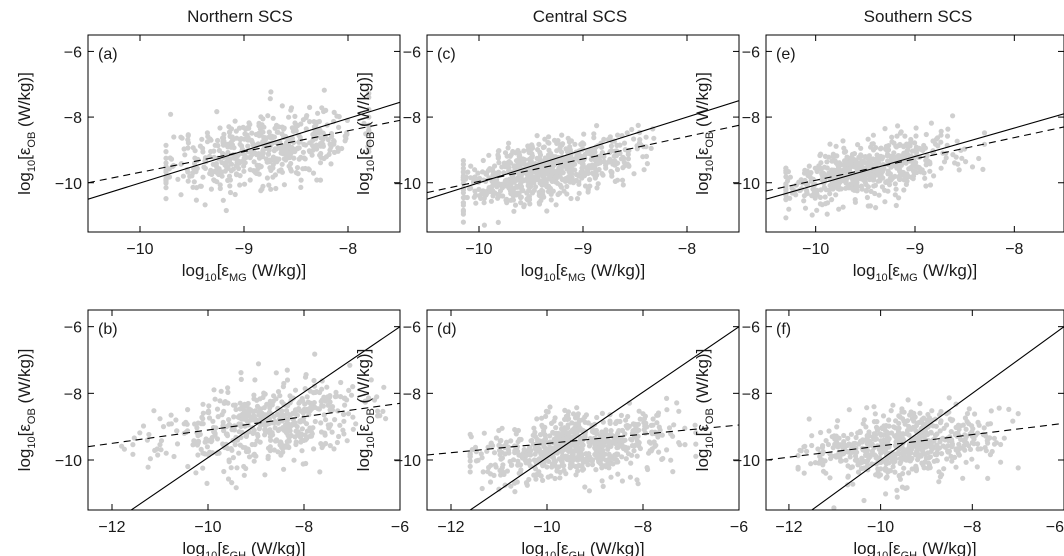 This screenshot has height=556, width=1064. I want to click on axis-label-part: 10, so click(550, 553).